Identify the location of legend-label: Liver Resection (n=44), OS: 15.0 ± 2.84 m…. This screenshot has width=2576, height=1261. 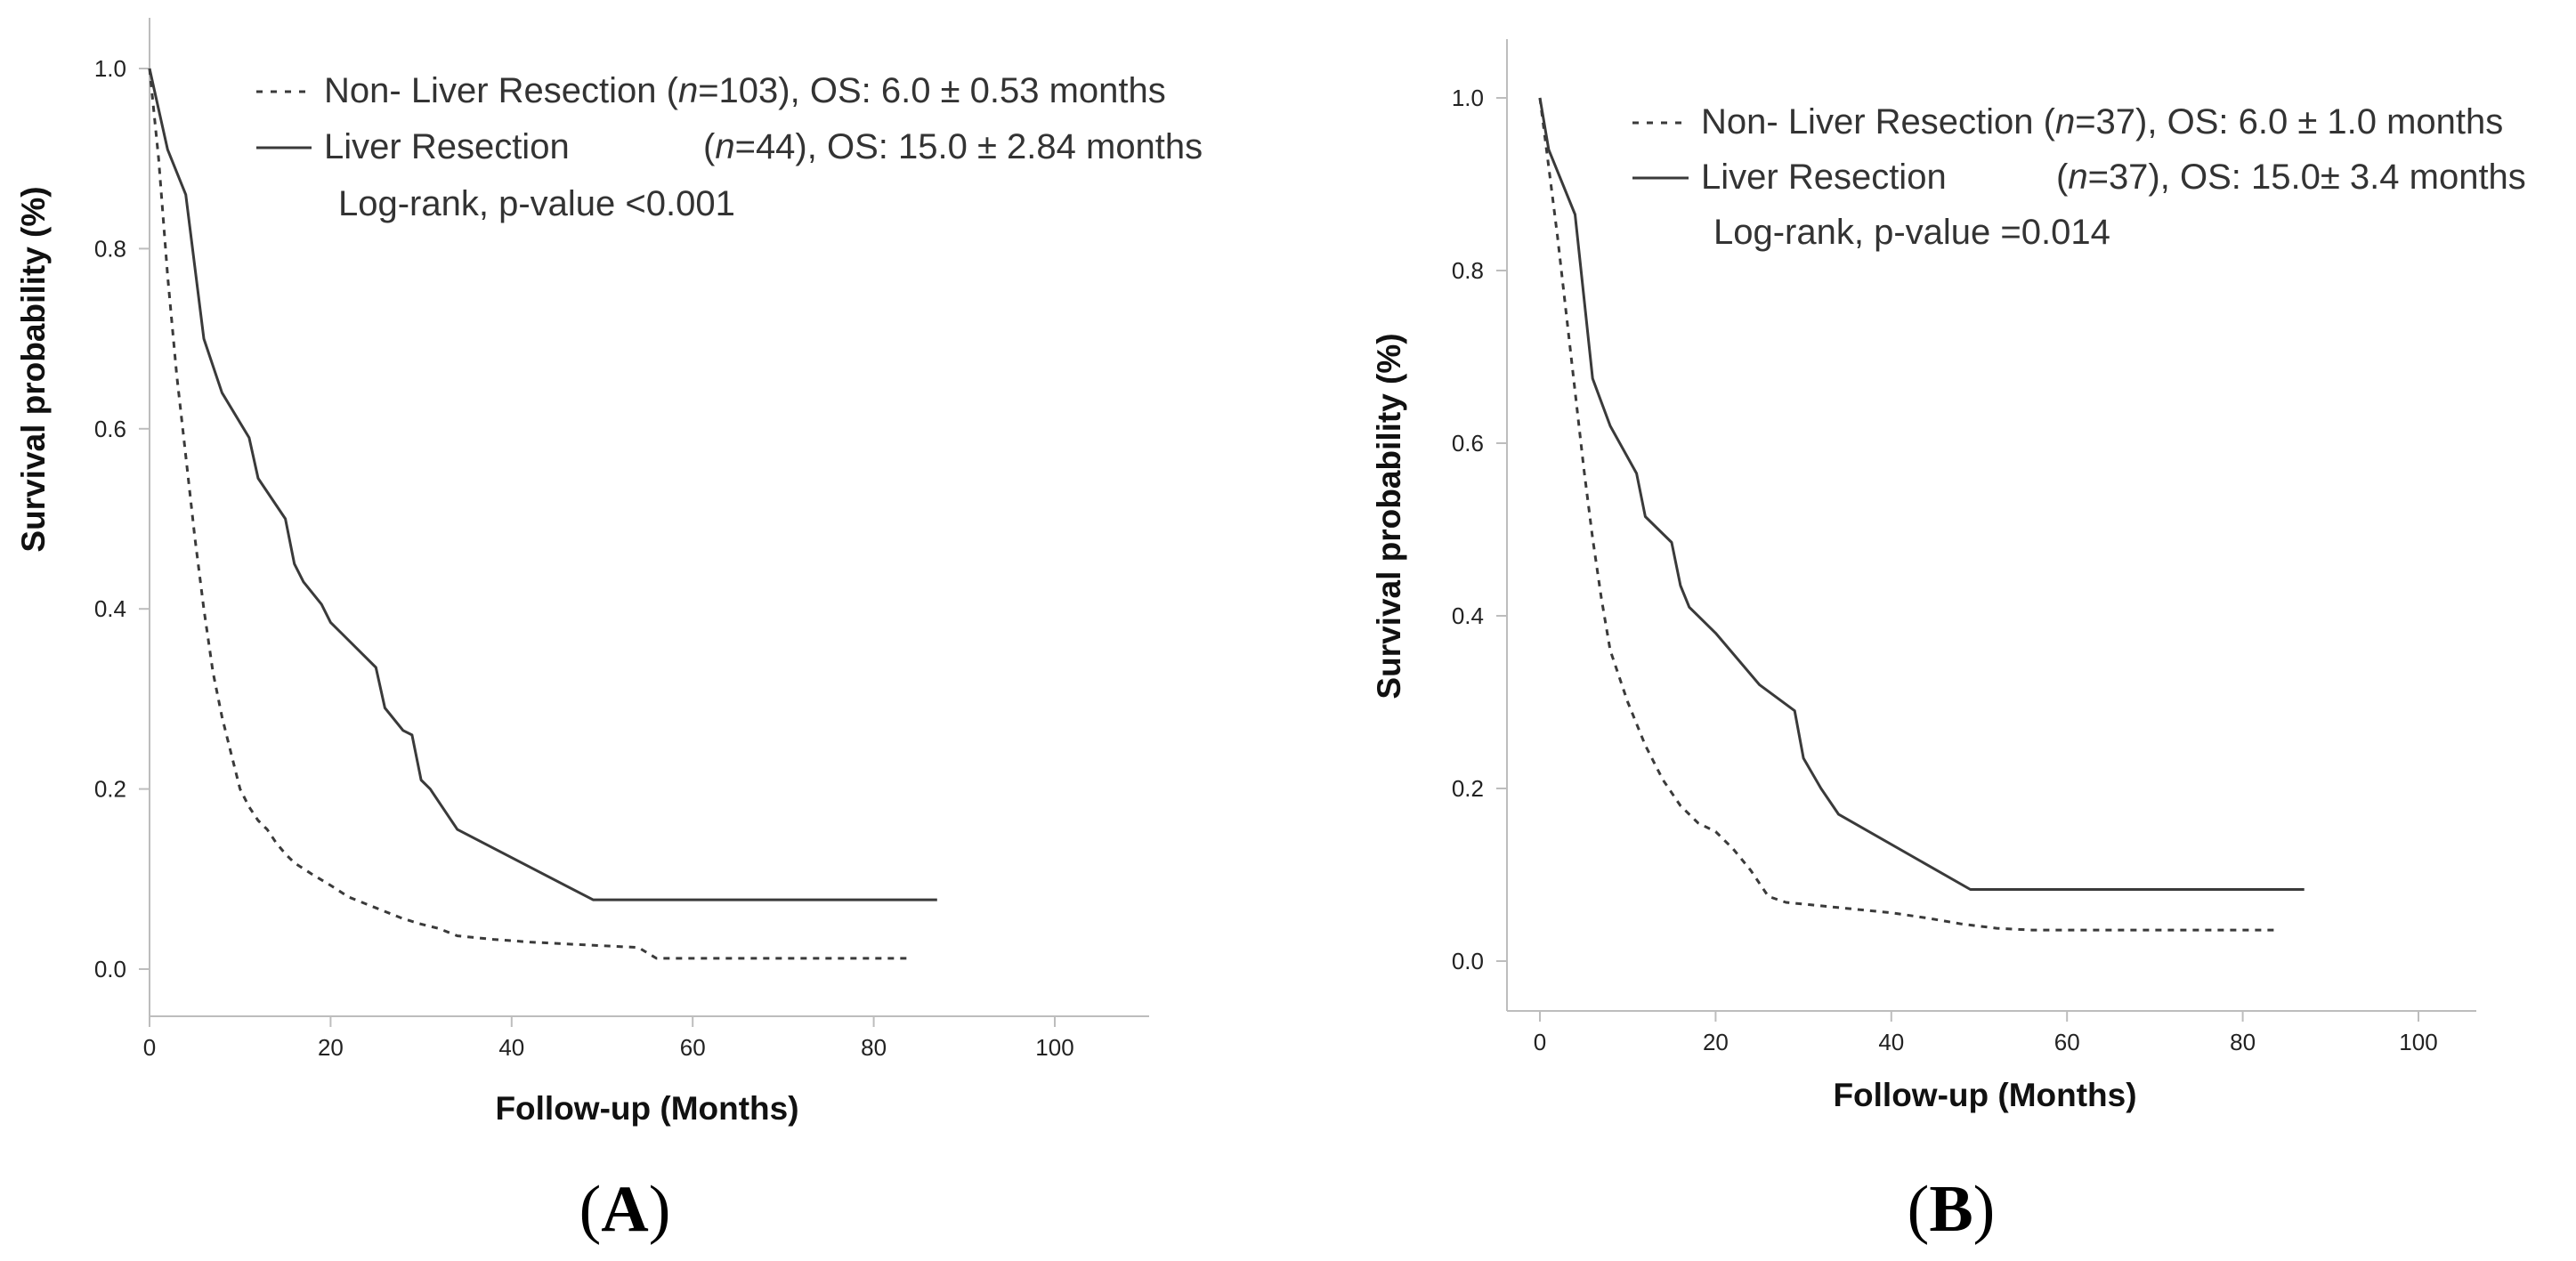
(763, 146).